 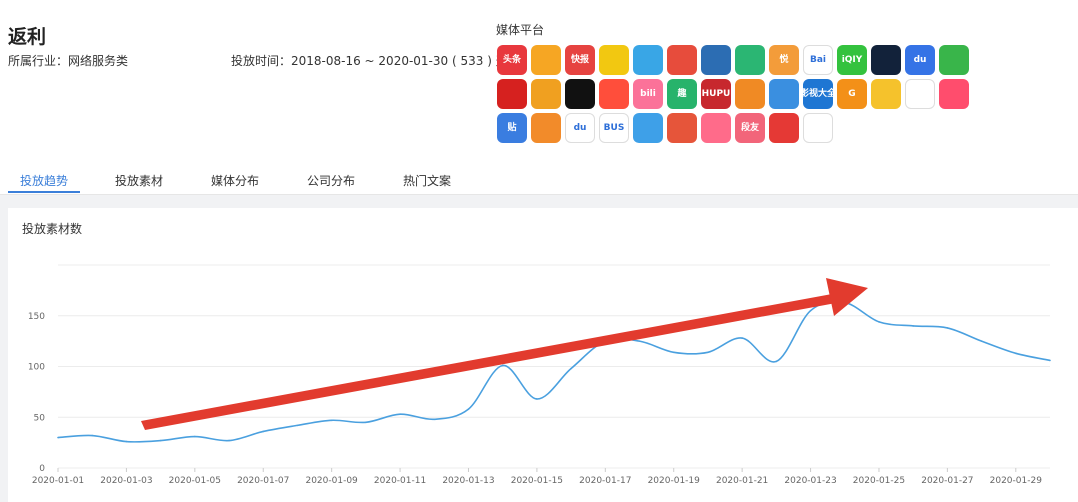 I want to click on media-icon-row: bili 趣 HUPU 影视大全 G, so click(x=742, y=94).